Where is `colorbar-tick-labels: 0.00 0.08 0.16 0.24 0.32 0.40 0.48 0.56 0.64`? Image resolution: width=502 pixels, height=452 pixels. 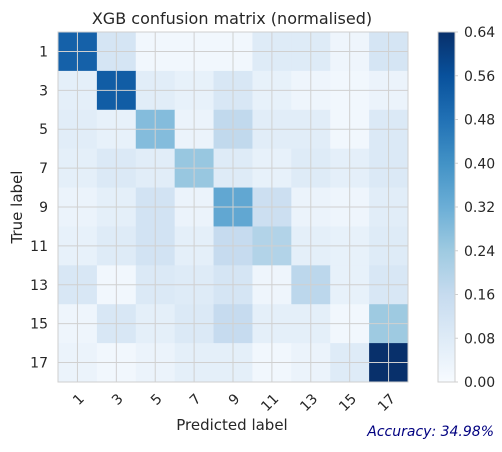 colorbar-tick-labels: 0.00 0.08 0.16 0.24 0.32 0.40 0.48 0.56 0.64 is located at coordinates (475, 208).